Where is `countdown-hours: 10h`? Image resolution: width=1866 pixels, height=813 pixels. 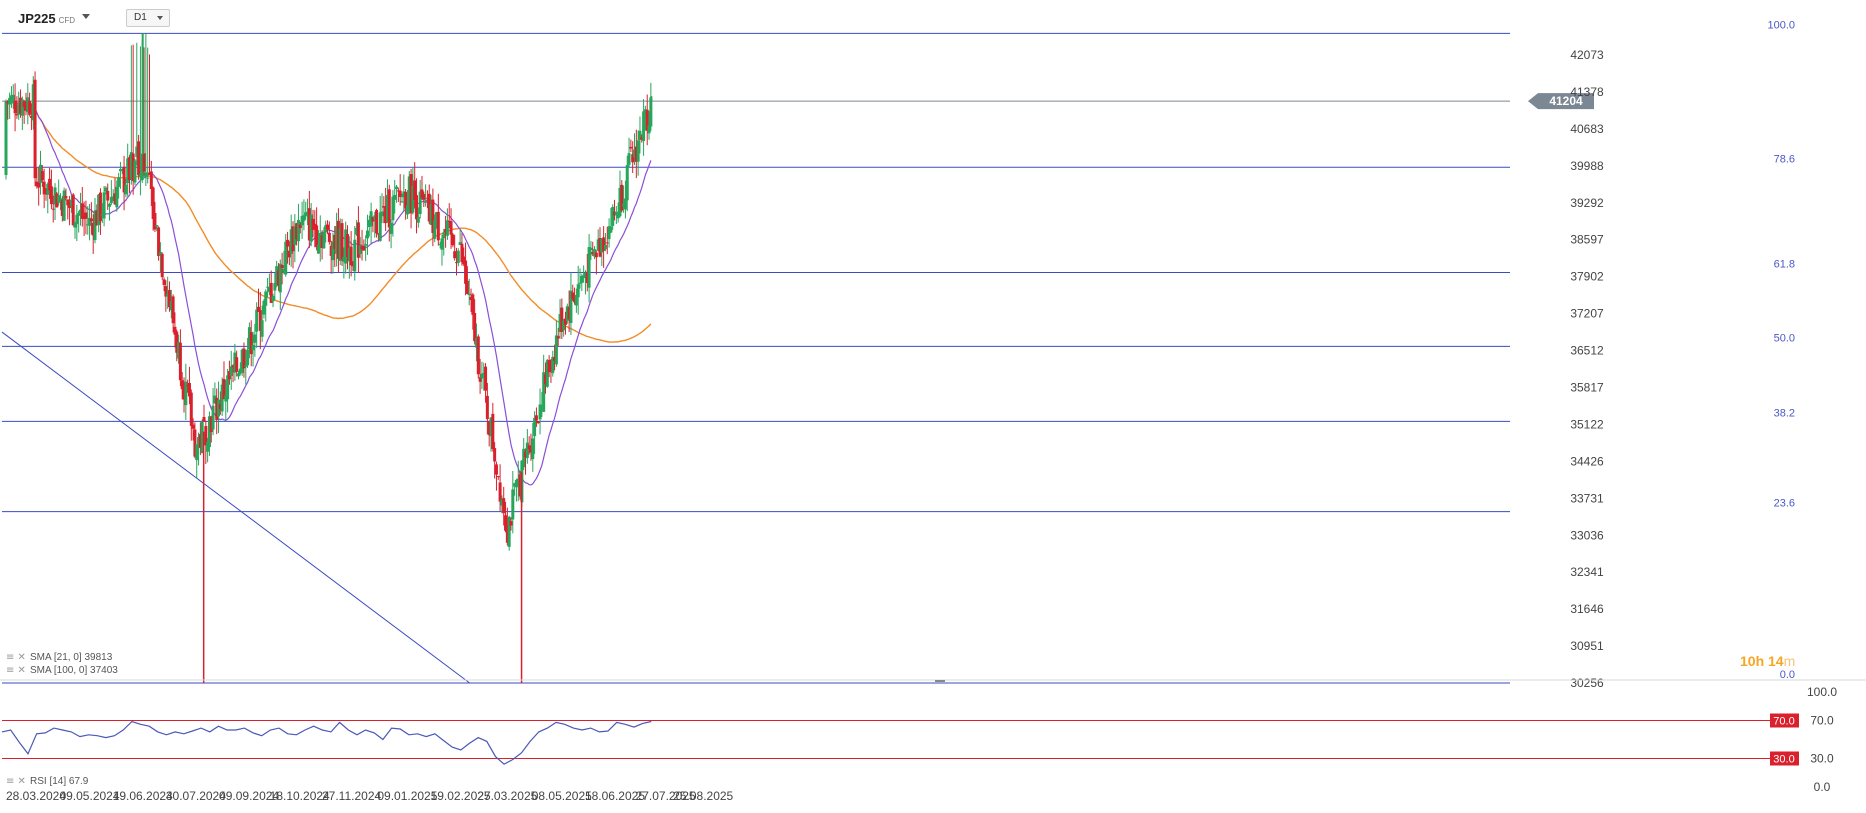
countdown-hours: 10h is located at coordinates (1752, 661).